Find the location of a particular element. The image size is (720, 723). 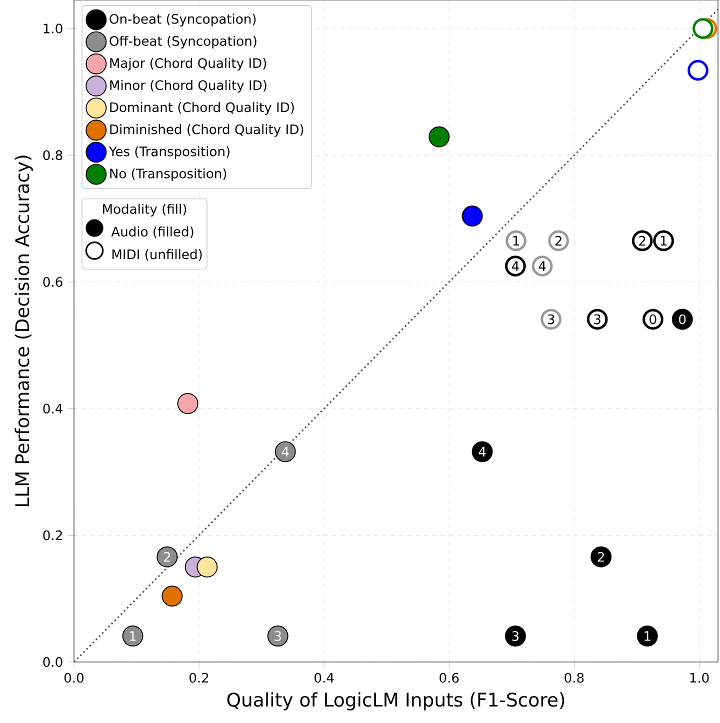

legend-label: Yes (Transposition) is located at coordinates (169, 152).